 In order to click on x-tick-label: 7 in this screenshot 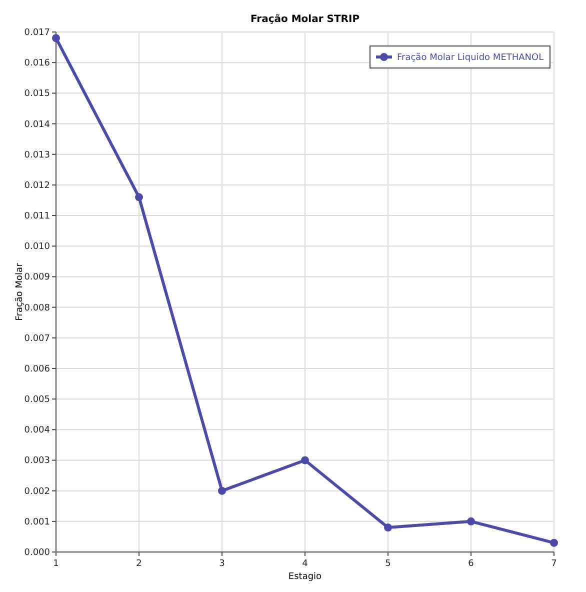, I will do `click(554, 564)`.